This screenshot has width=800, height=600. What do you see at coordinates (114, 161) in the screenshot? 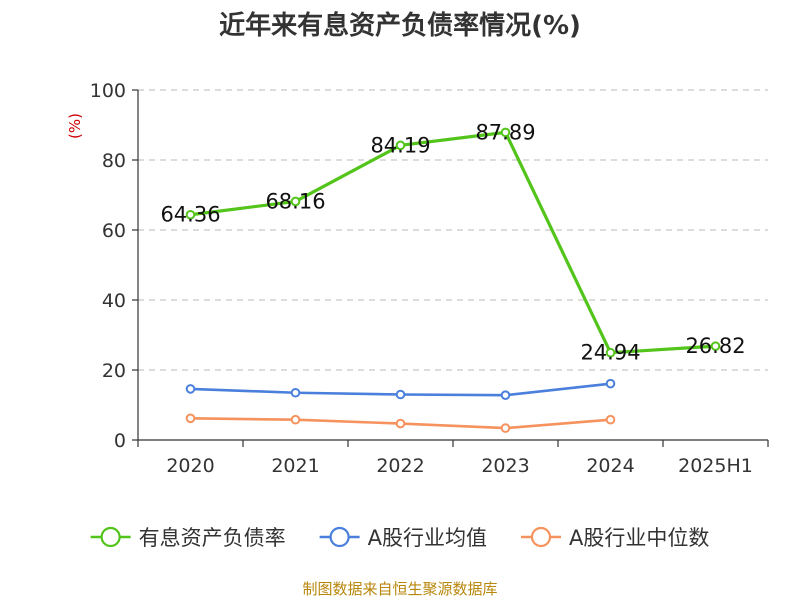
I see `y-tick-label: 80` at bounding box center [114, 161].